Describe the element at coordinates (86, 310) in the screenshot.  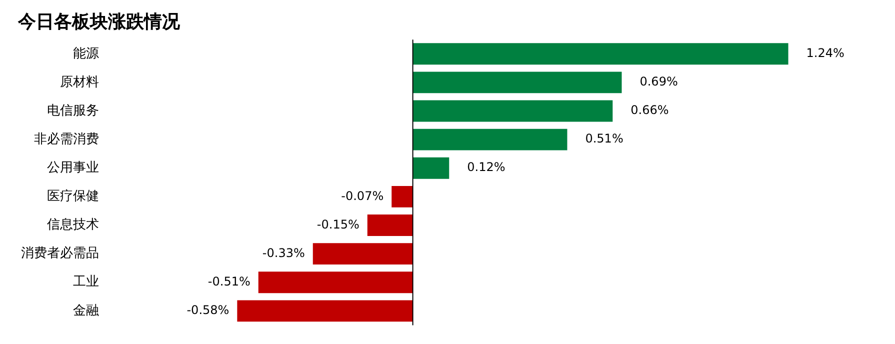
I see `y-tick-label: 金融` at that location.